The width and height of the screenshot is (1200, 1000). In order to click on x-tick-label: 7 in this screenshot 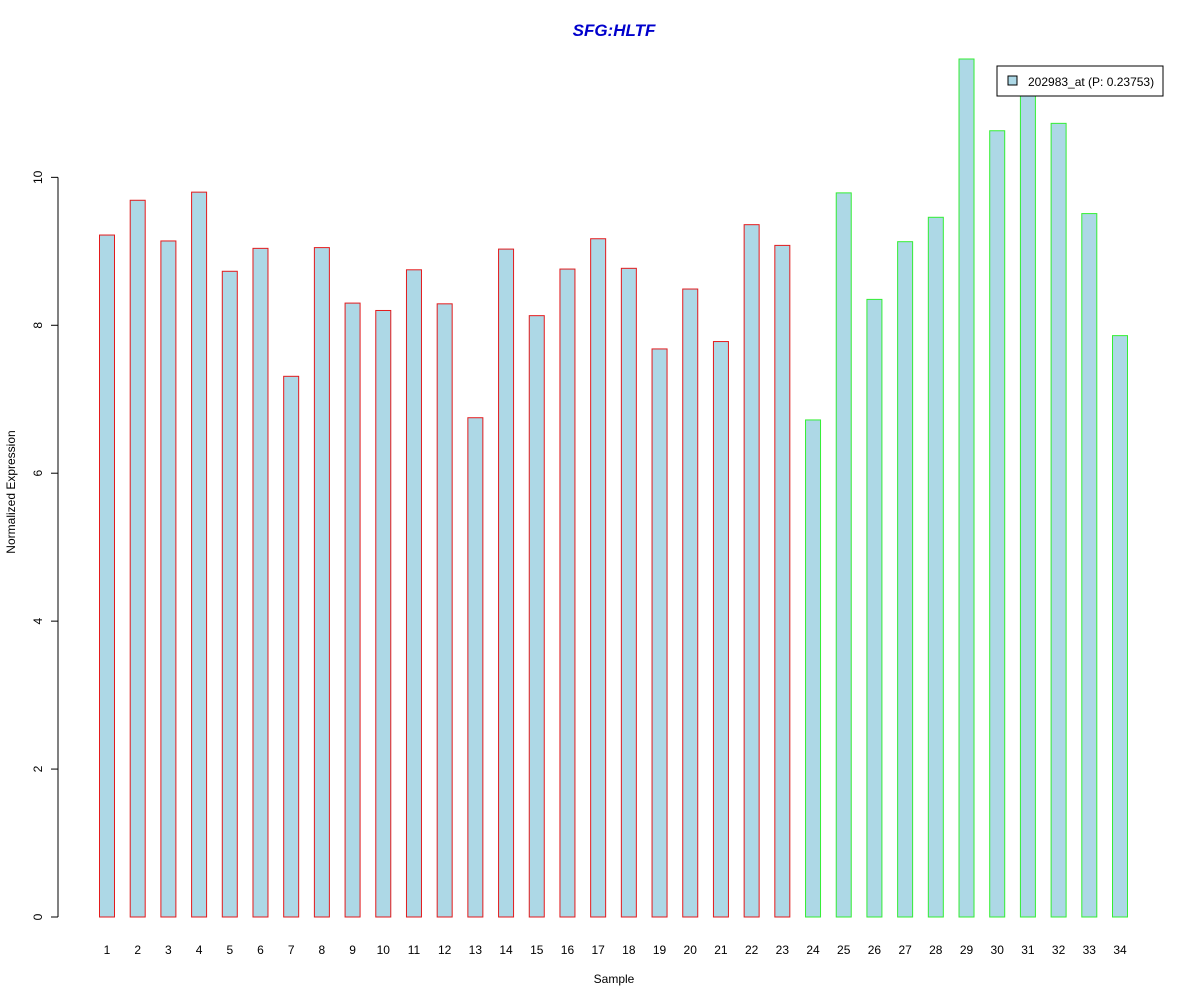, I will do `click(291, 950)`.